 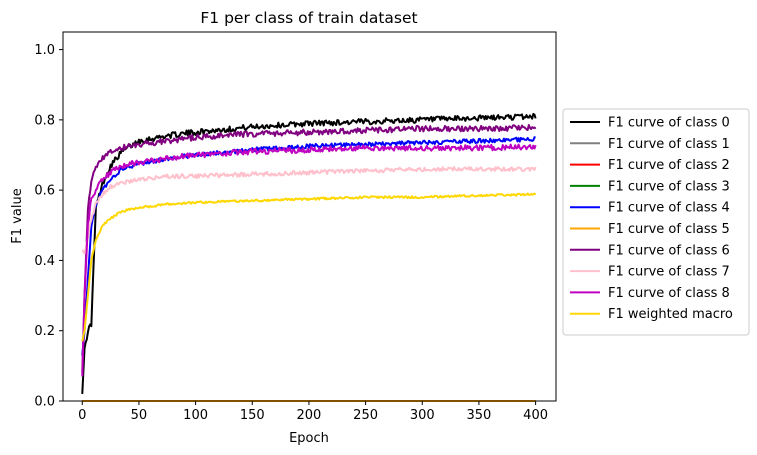 What do you see at coordinates (252, 415) in the screenshot?
I see `x-tick-label: 150` at bounding box center [252, 415].